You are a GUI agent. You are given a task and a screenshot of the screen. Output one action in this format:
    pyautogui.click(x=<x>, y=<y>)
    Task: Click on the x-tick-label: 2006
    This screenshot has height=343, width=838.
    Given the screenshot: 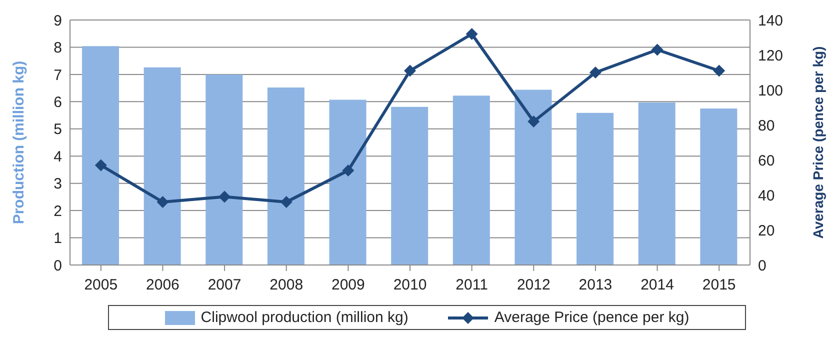 What is the action you would take?
    pyautogui.click(x=163, y=285)
    